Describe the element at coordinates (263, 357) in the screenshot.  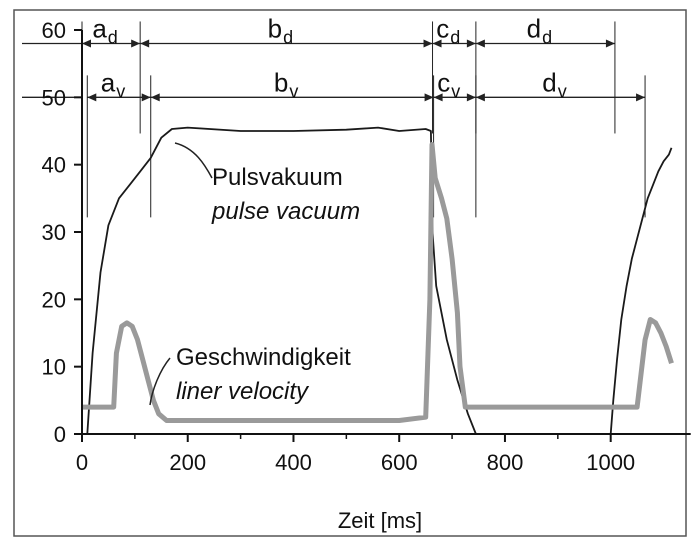
I see `liner-velocity-label-de: Geschwindigkeit` at that location.